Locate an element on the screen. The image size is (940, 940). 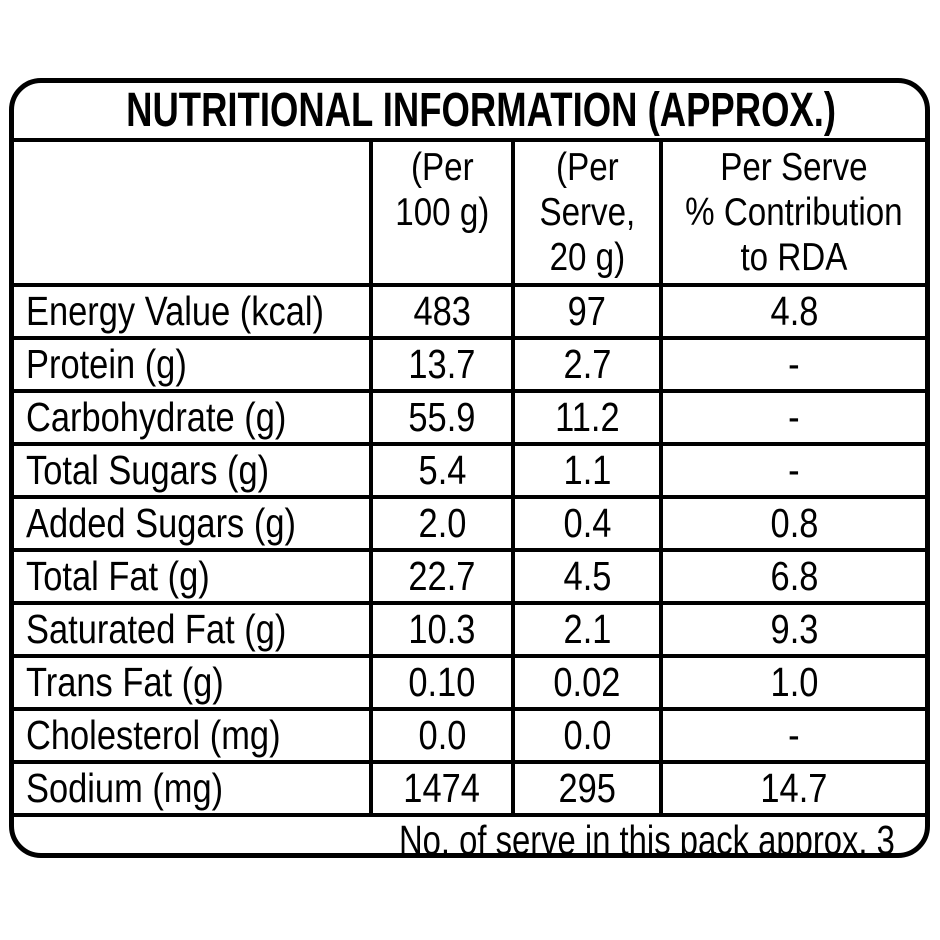
value-per-100g: 483 is located at coordinates (442, 311).